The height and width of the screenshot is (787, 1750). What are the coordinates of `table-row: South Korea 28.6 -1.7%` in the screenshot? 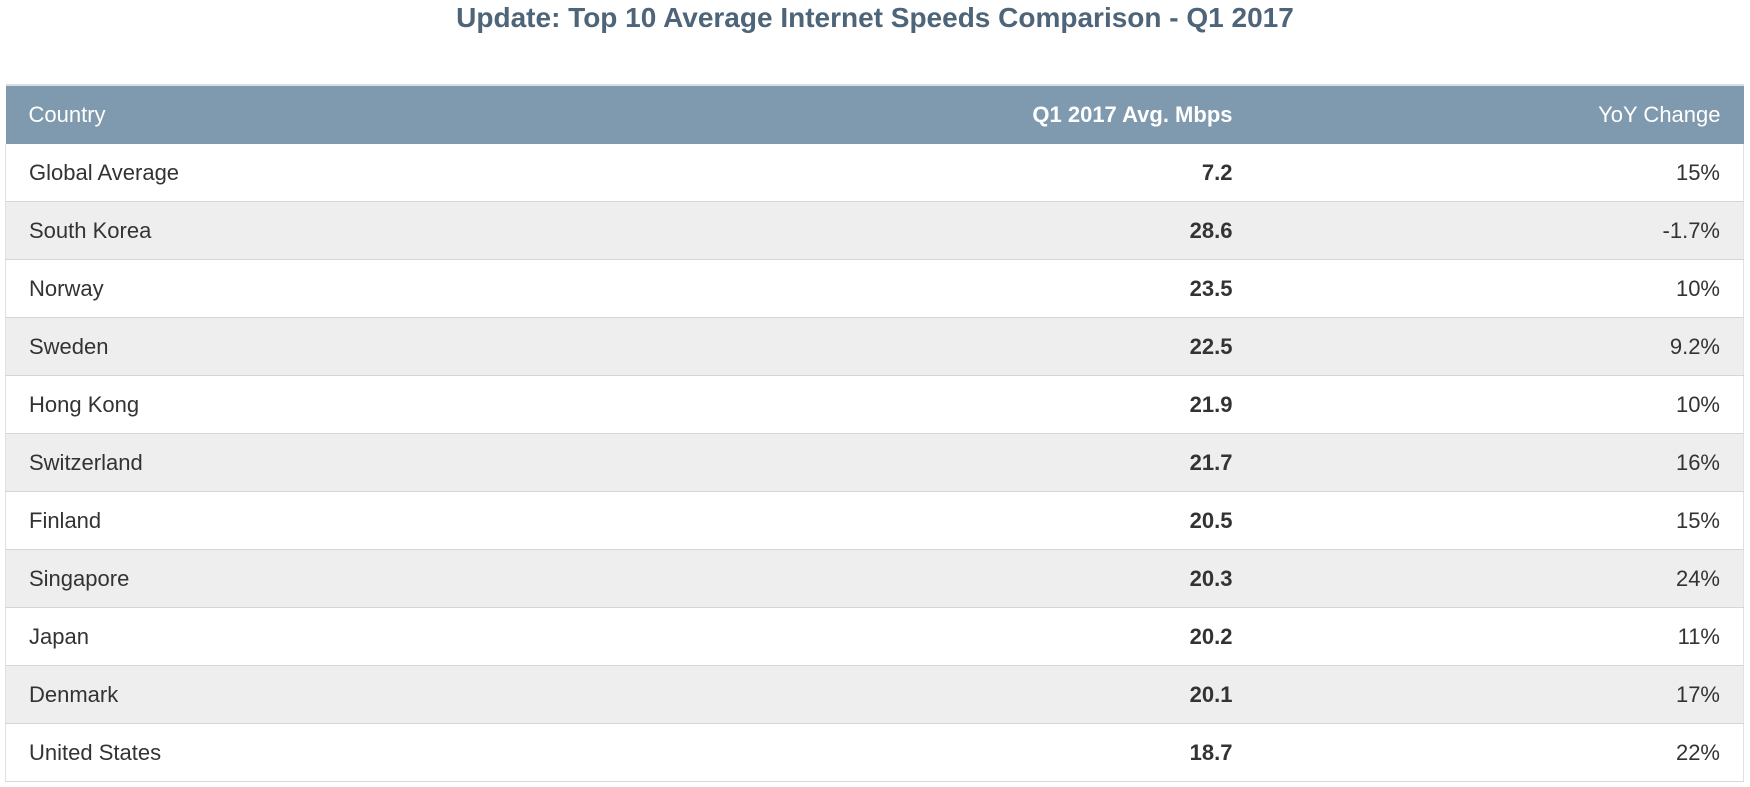 It's located at (874, 230).